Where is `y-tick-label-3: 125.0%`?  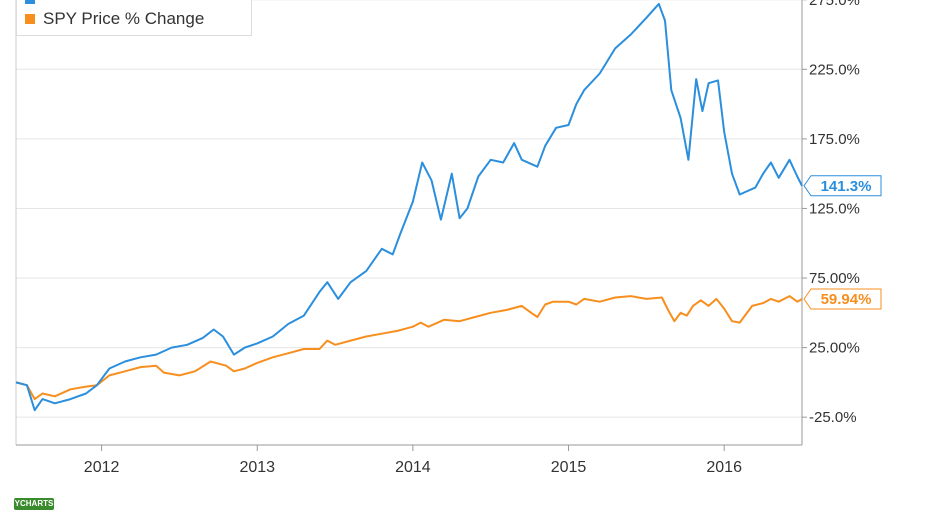 y-tick-label-3: 125.0% is located at coordinates (834, 208).